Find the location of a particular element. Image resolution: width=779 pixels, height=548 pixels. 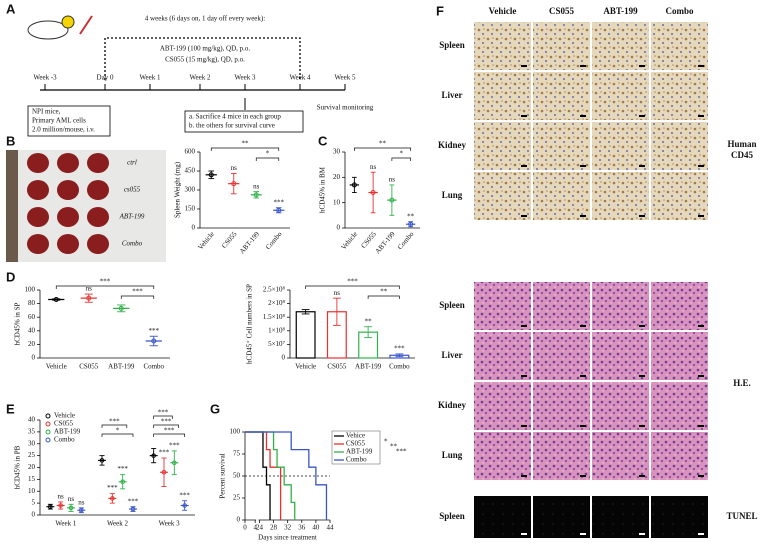

y-tick-label: 5 is located at coordinates (34, 503).